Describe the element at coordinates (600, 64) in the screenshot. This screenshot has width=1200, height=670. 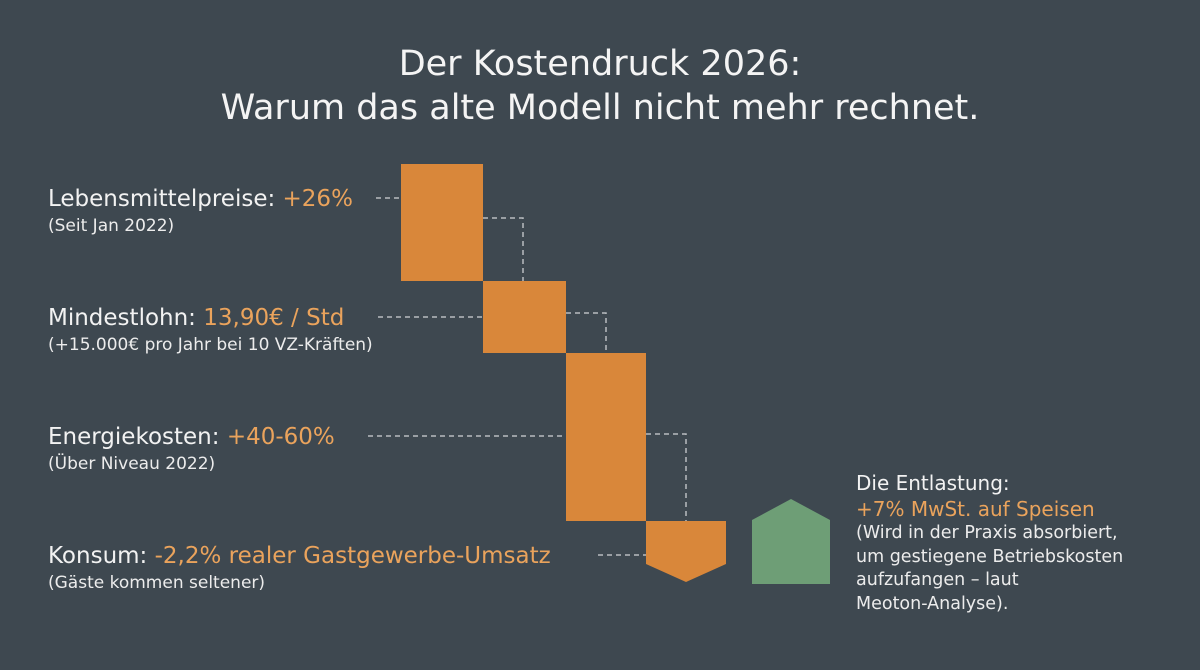
I see `title-line-1: Der Kostendruck 2026:` at that location.